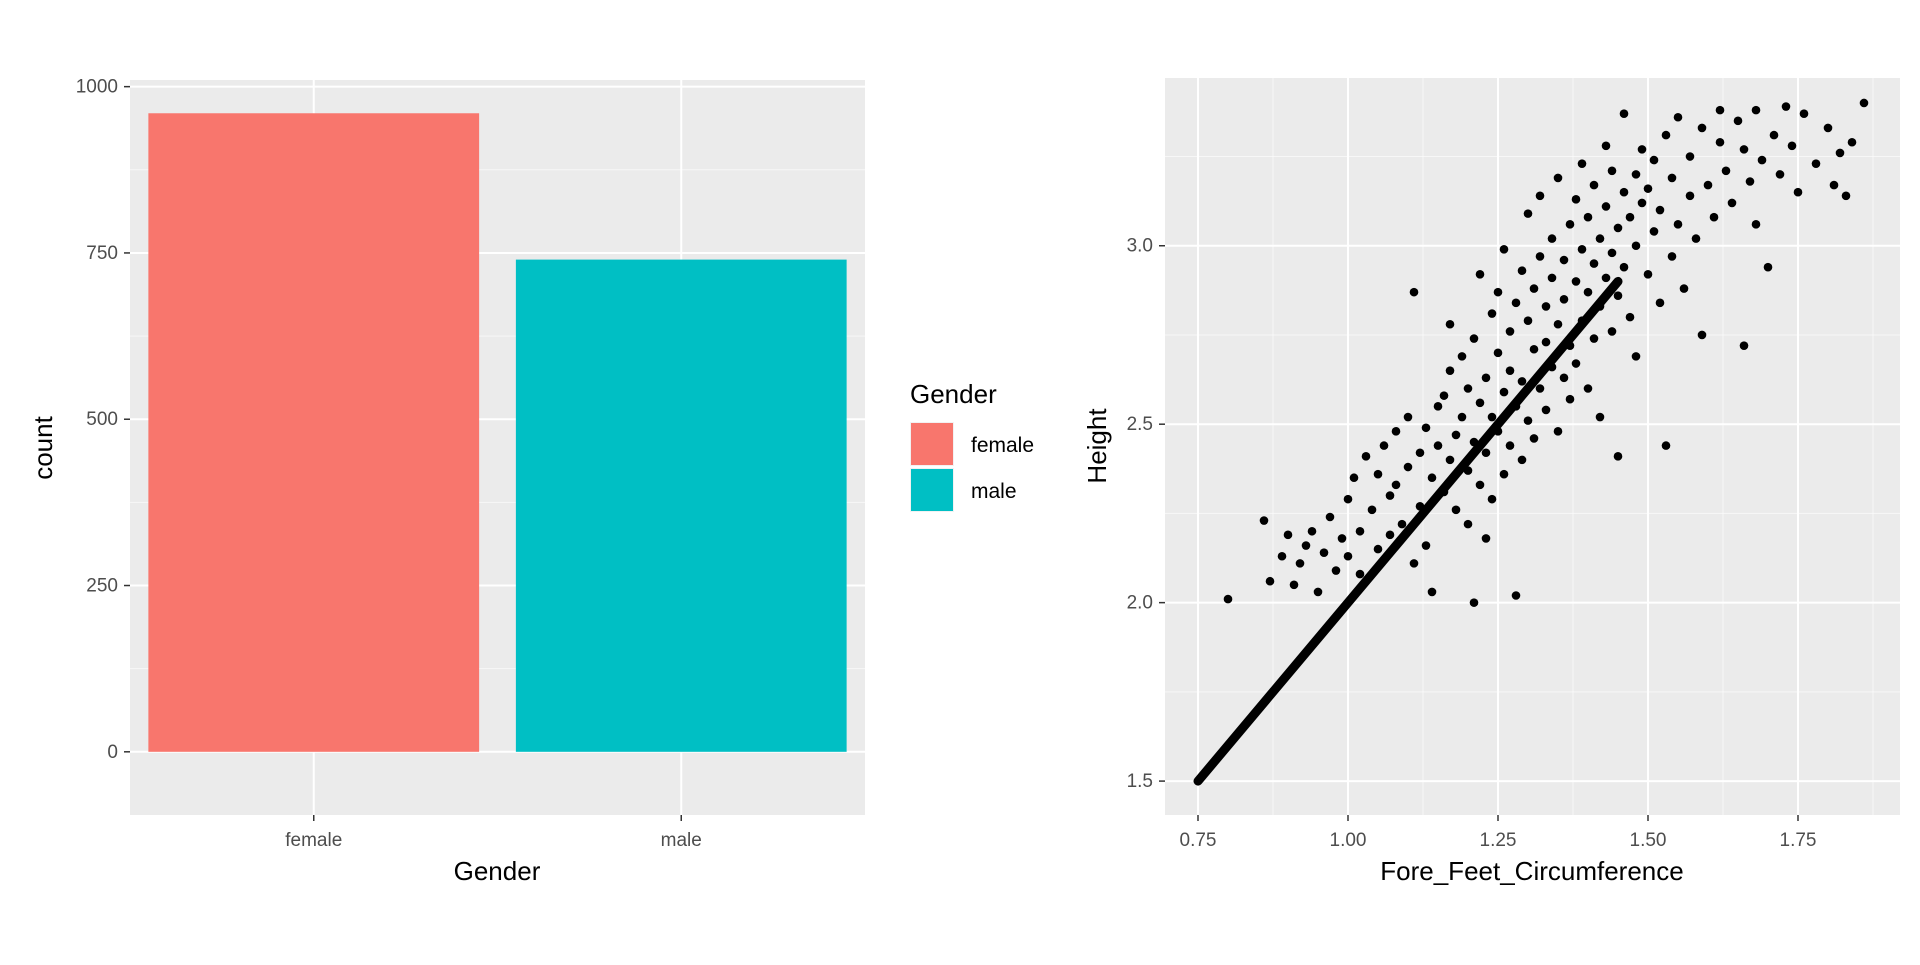  Describe the element at coordinates (994, 491) in the screenshot. I see `legend-label-male: male` at that location.